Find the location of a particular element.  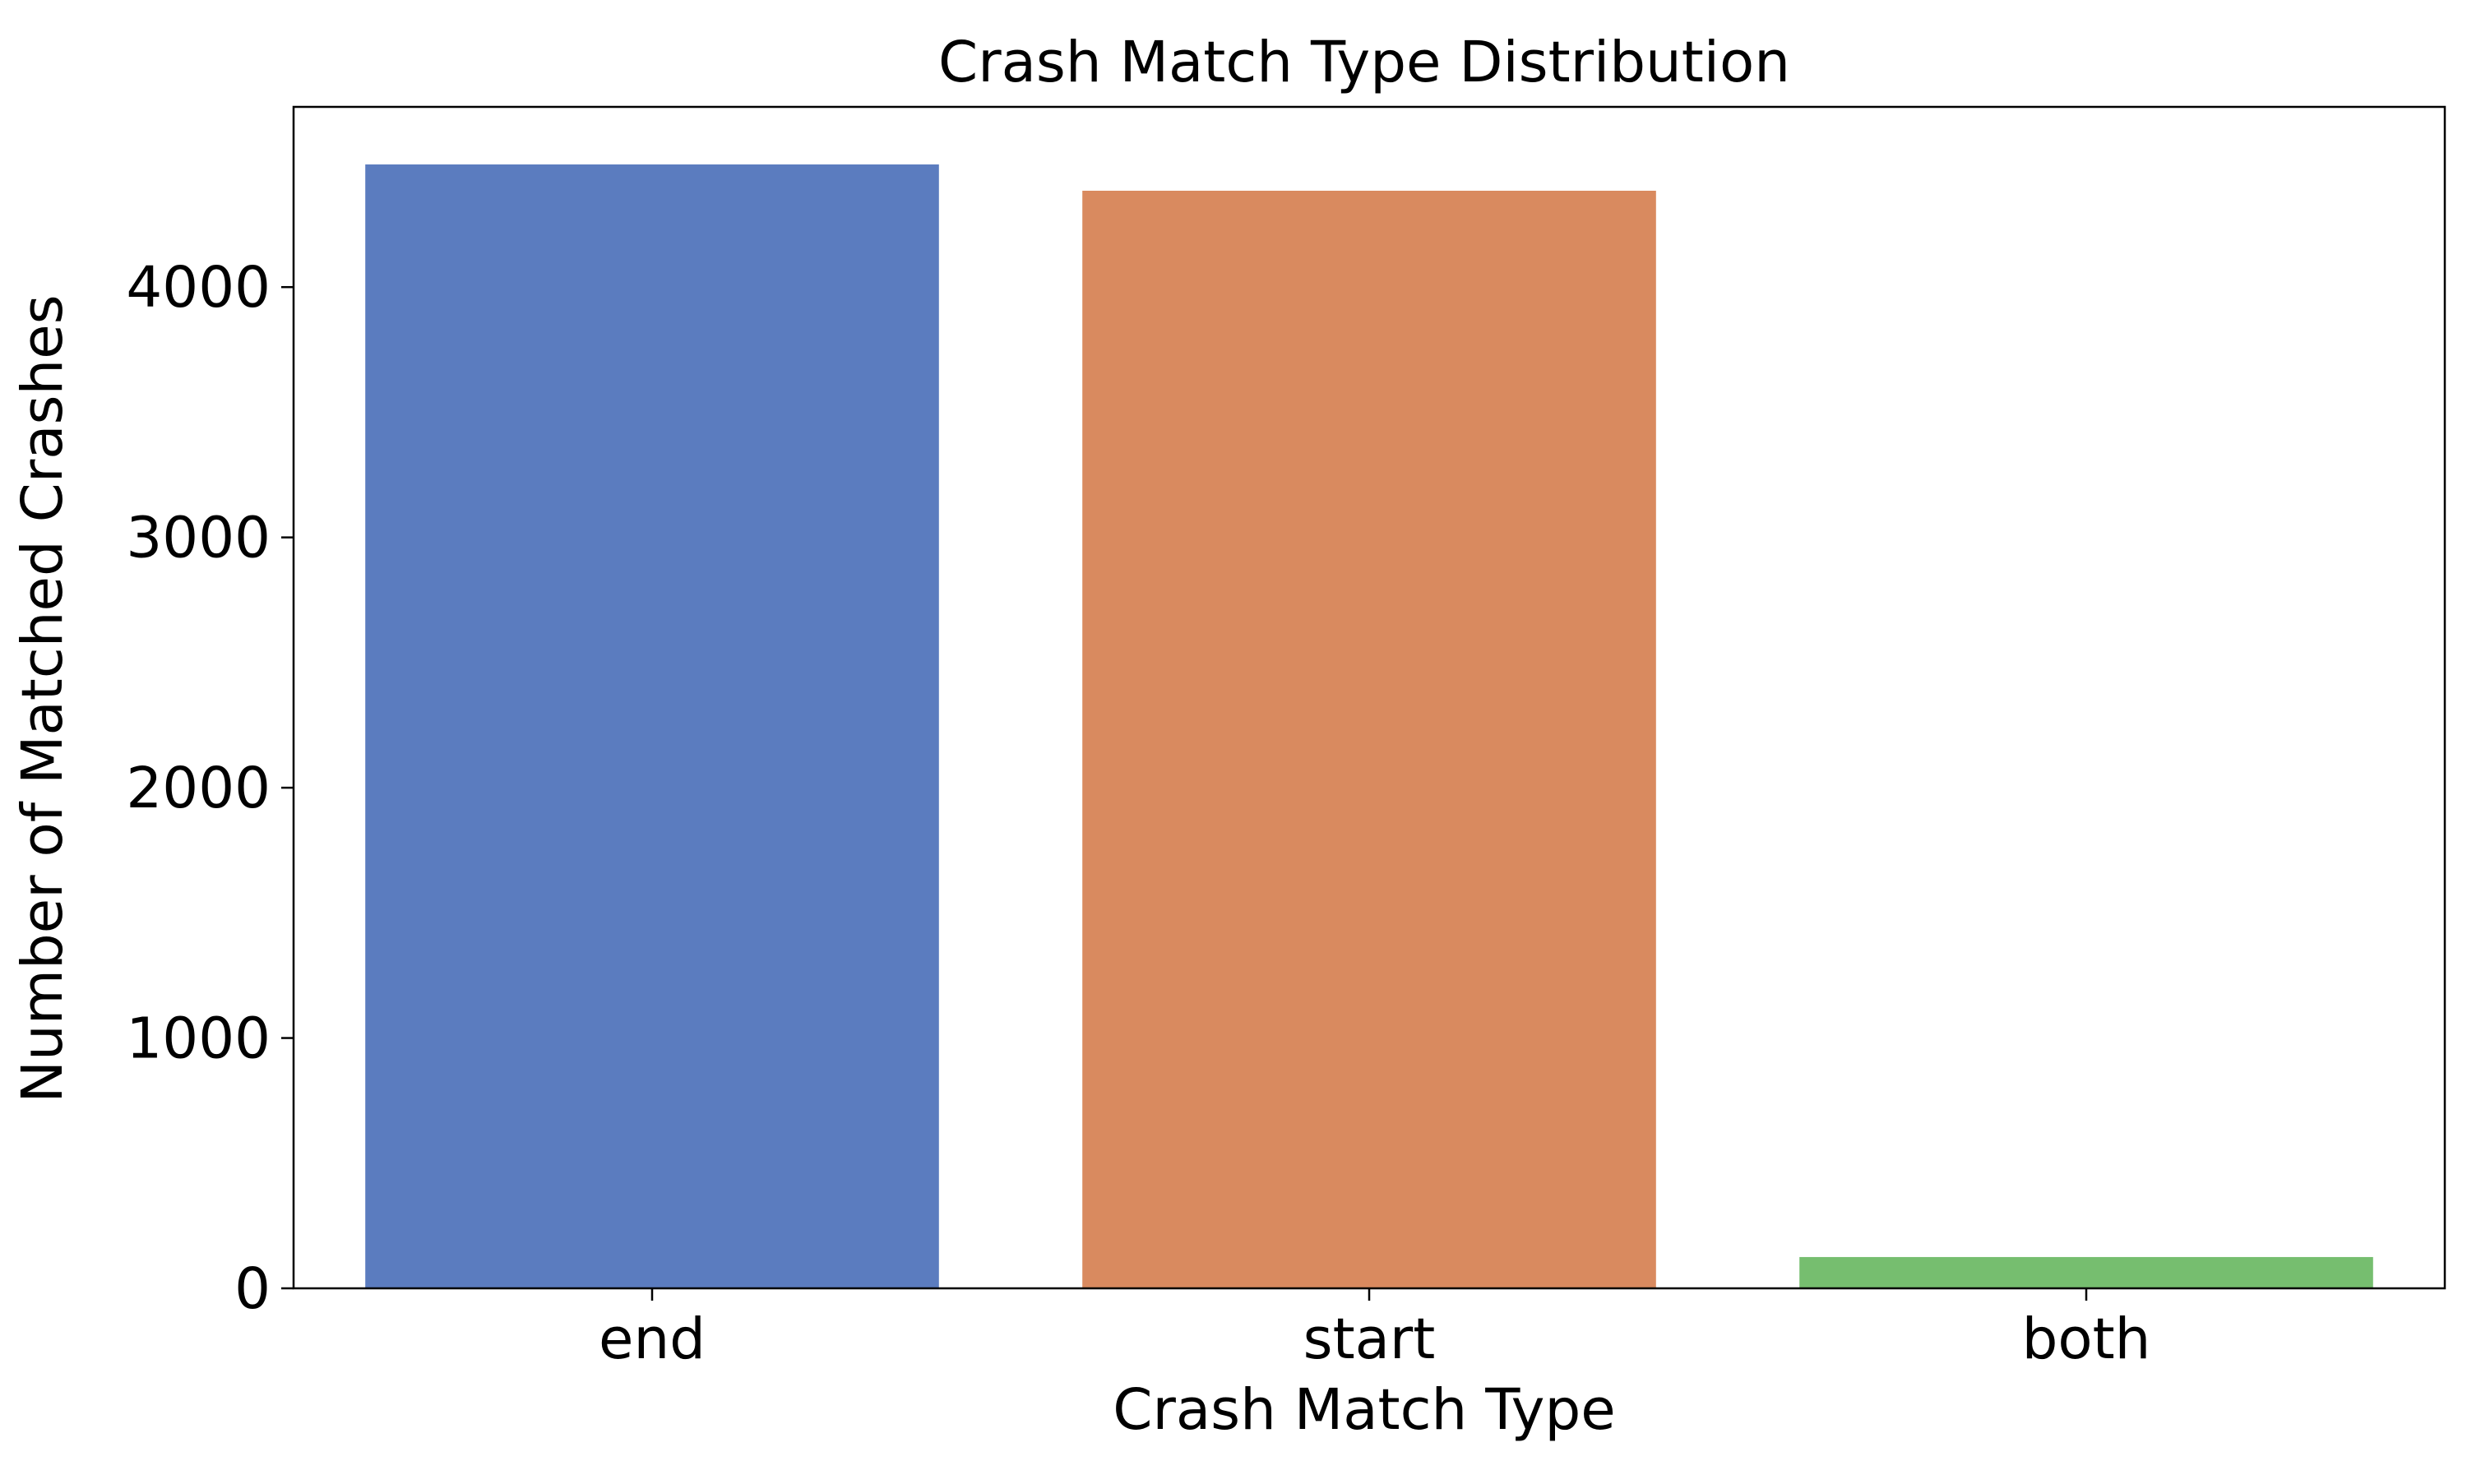

x-tick-label-both: both is located at coordinates (2086, 1339).